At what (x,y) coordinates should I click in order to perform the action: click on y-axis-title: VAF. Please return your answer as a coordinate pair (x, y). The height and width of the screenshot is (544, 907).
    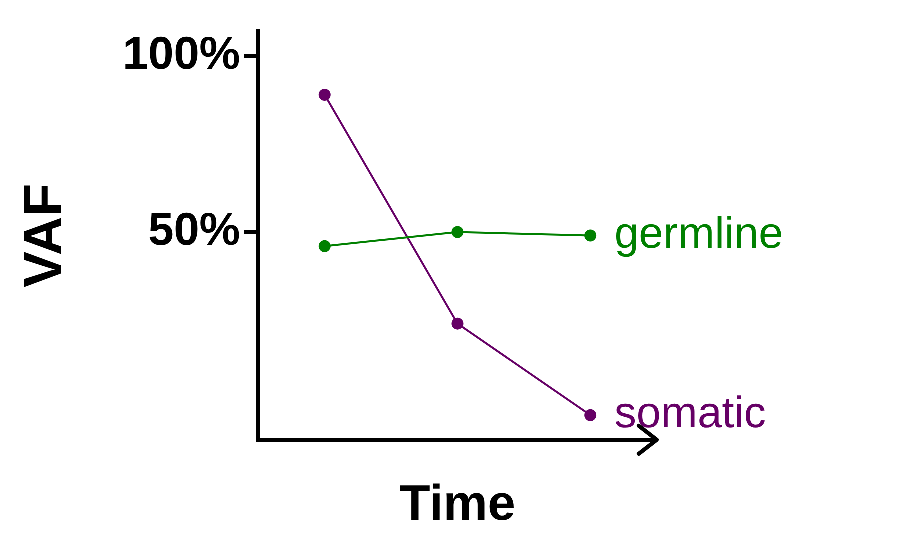
    Looking at the image, I should click on (43, 236).